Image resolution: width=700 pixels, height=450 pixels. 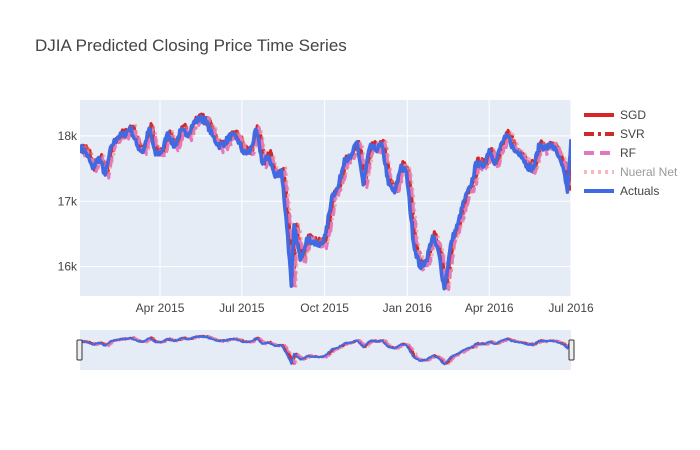 What do you see at coordinates (615, 115) in the screenshot?
I see `legend-item-sgd: SGD` at bounding box center [615, 115].